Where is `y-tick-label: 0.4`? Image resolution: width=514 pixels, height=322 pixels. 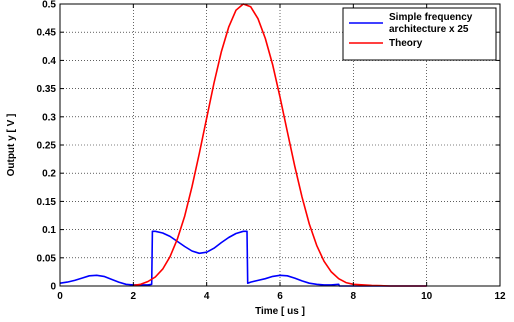
y-tick-label: 0.4 is located at coordinates (49, 61).